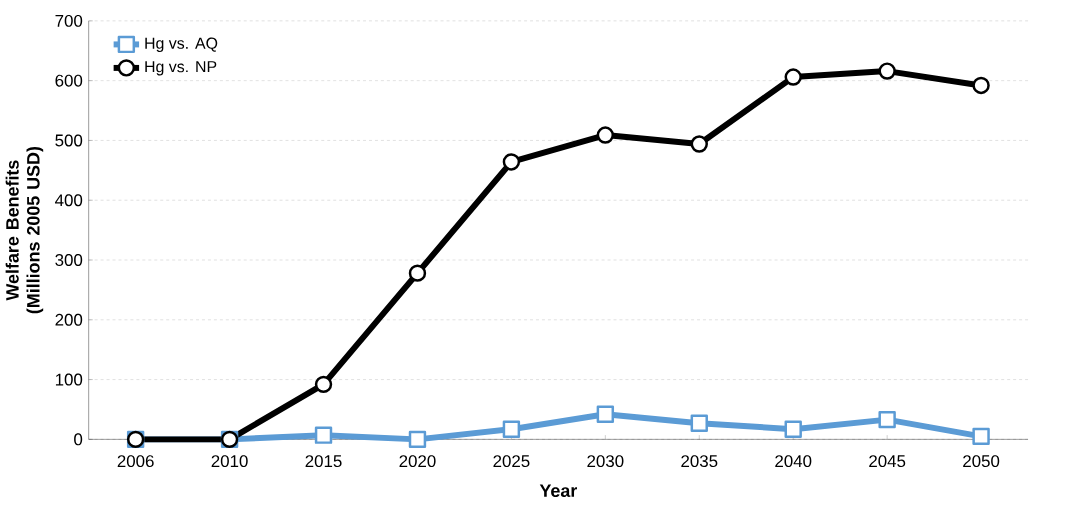  Describe the element at coordinates (69, 200) in the screenshot. I see `y-tick-label: 400` at that location.